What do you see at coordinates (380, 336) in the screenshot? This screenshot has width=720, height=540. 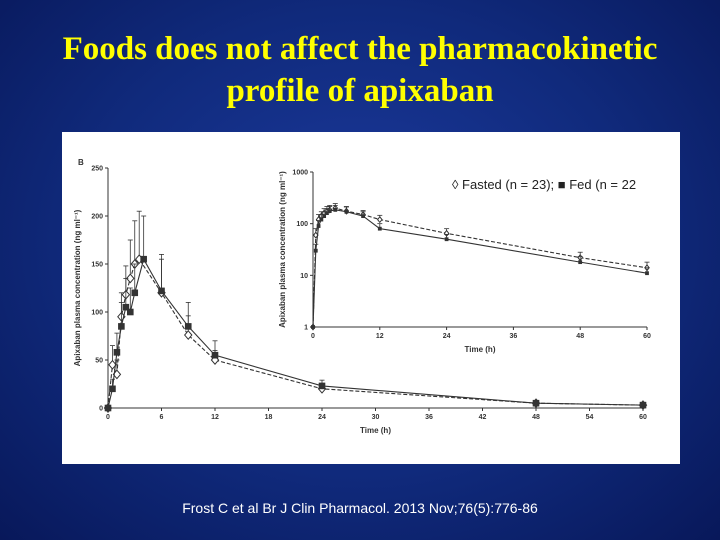 I see `inset-x-tick-label: 12` at bounding box center [380, 336].